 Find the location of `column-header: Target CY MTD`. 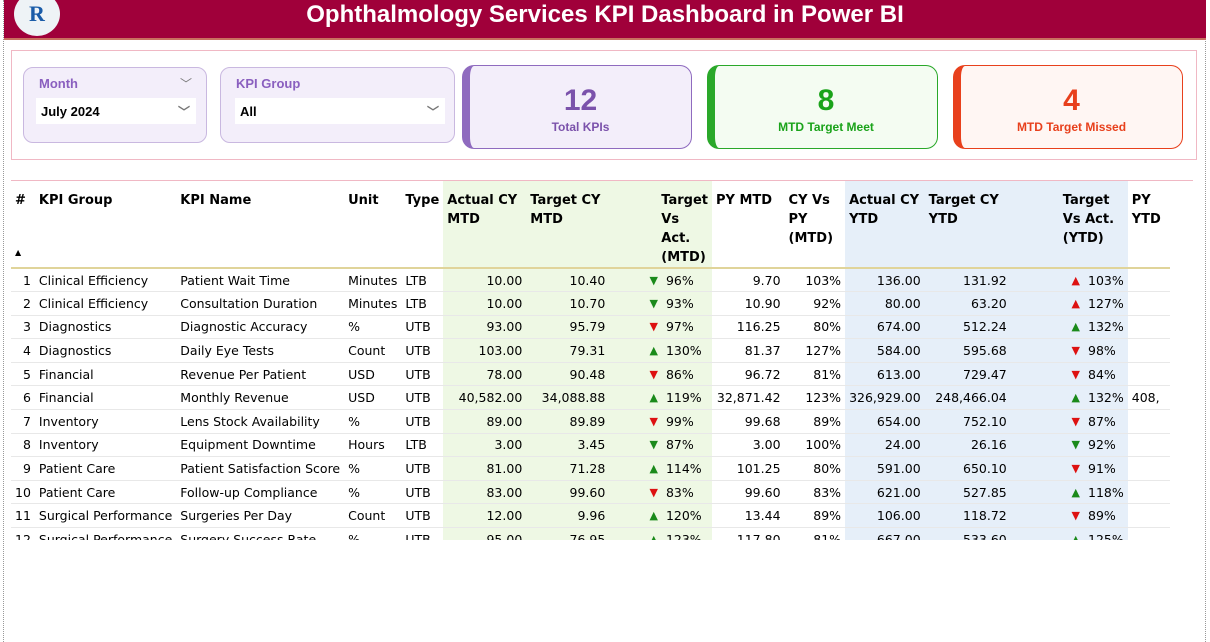

column-header: Target CY MTD is located at coordinates (568, 225).